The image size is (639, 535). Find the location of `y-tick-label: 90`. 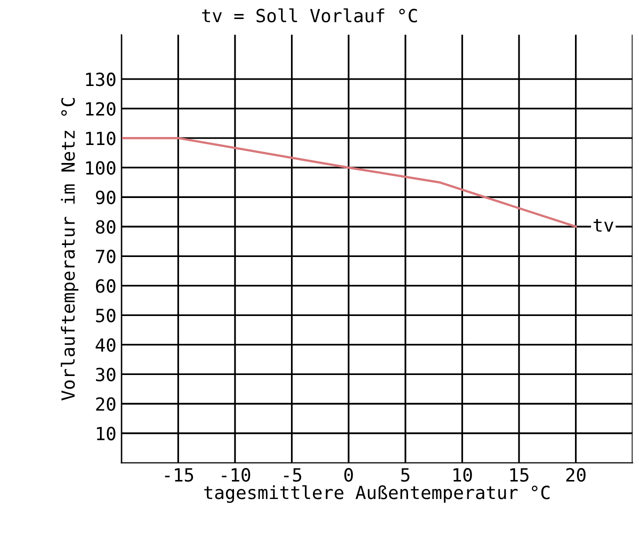

y-tick-label: 90 is located at coordinates (106, 197).